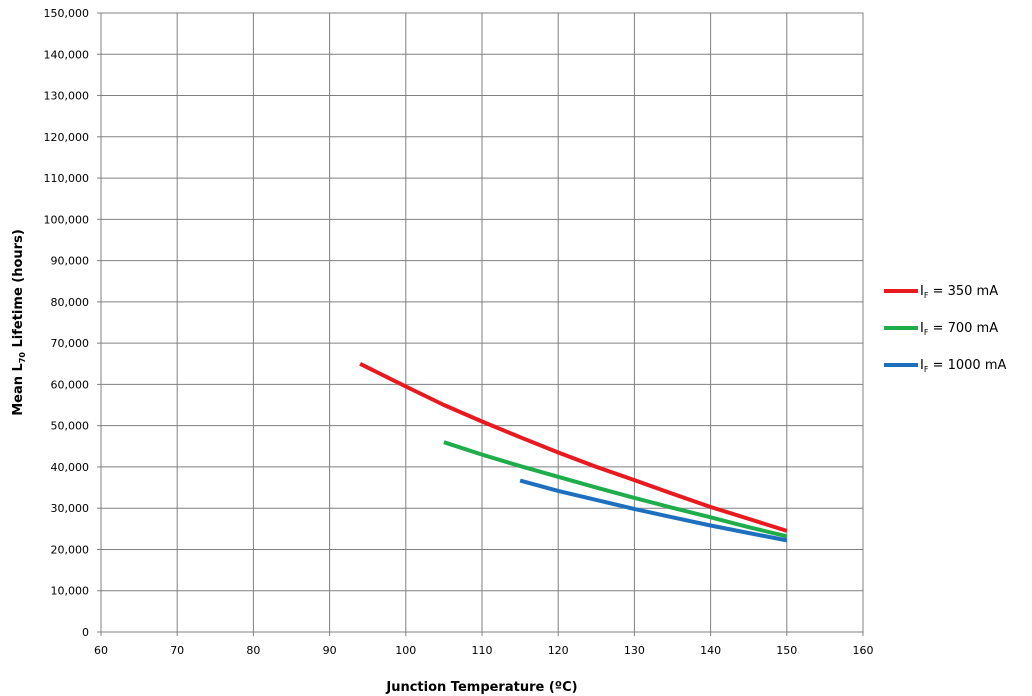  Describe the element at coordinates (70, 591) in the screenshot. I see `y-tick-label: 10,000` at that location.